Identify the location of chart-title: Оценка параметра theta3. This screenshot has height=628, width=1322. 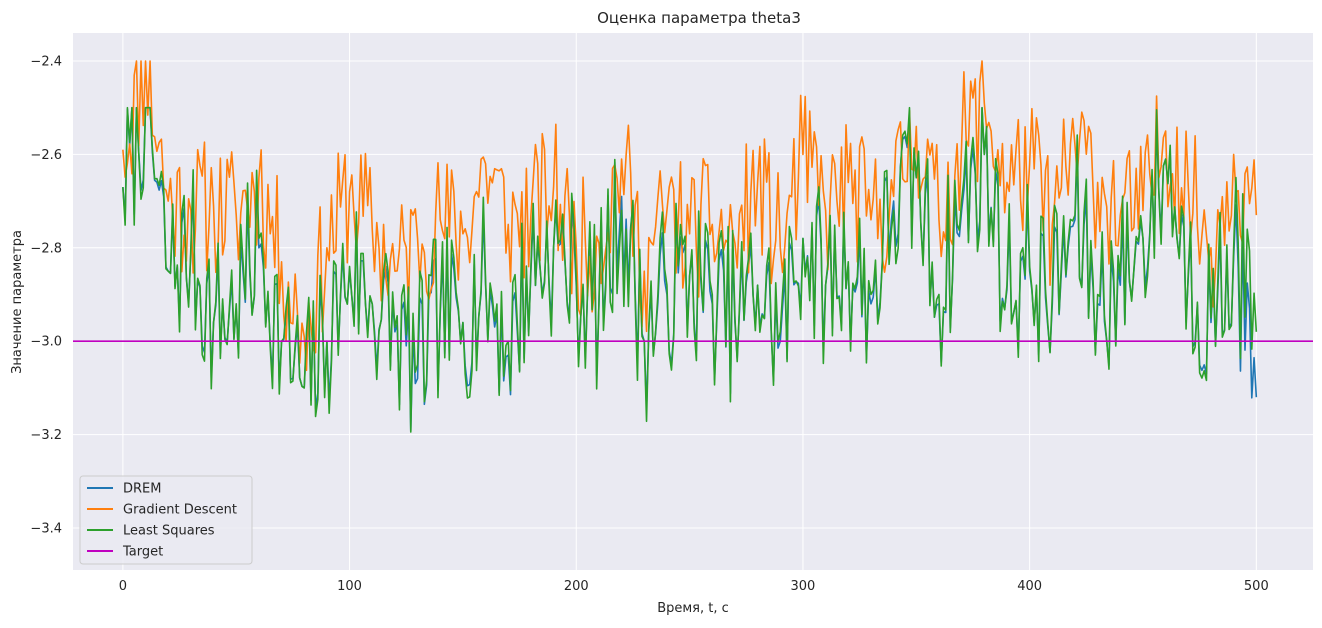
(699, 18).